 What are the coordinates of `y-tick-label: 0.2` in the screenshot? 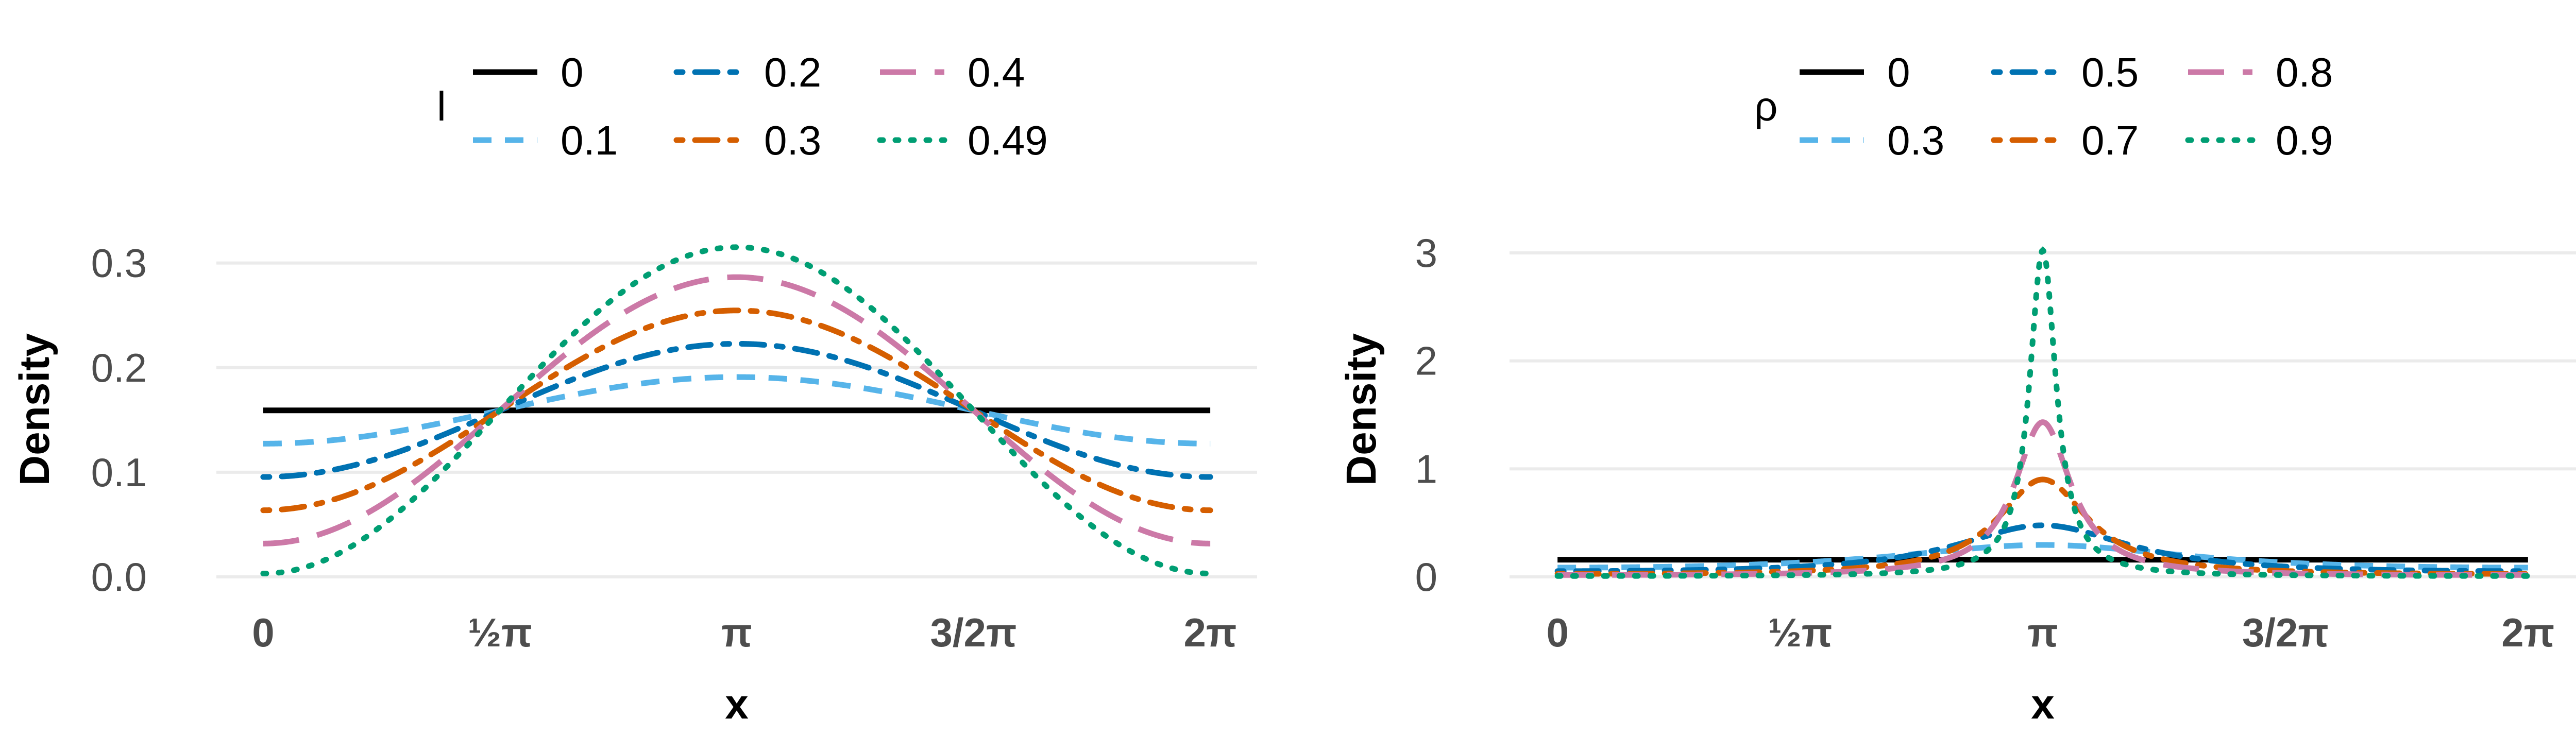 It's located at (119, 367).